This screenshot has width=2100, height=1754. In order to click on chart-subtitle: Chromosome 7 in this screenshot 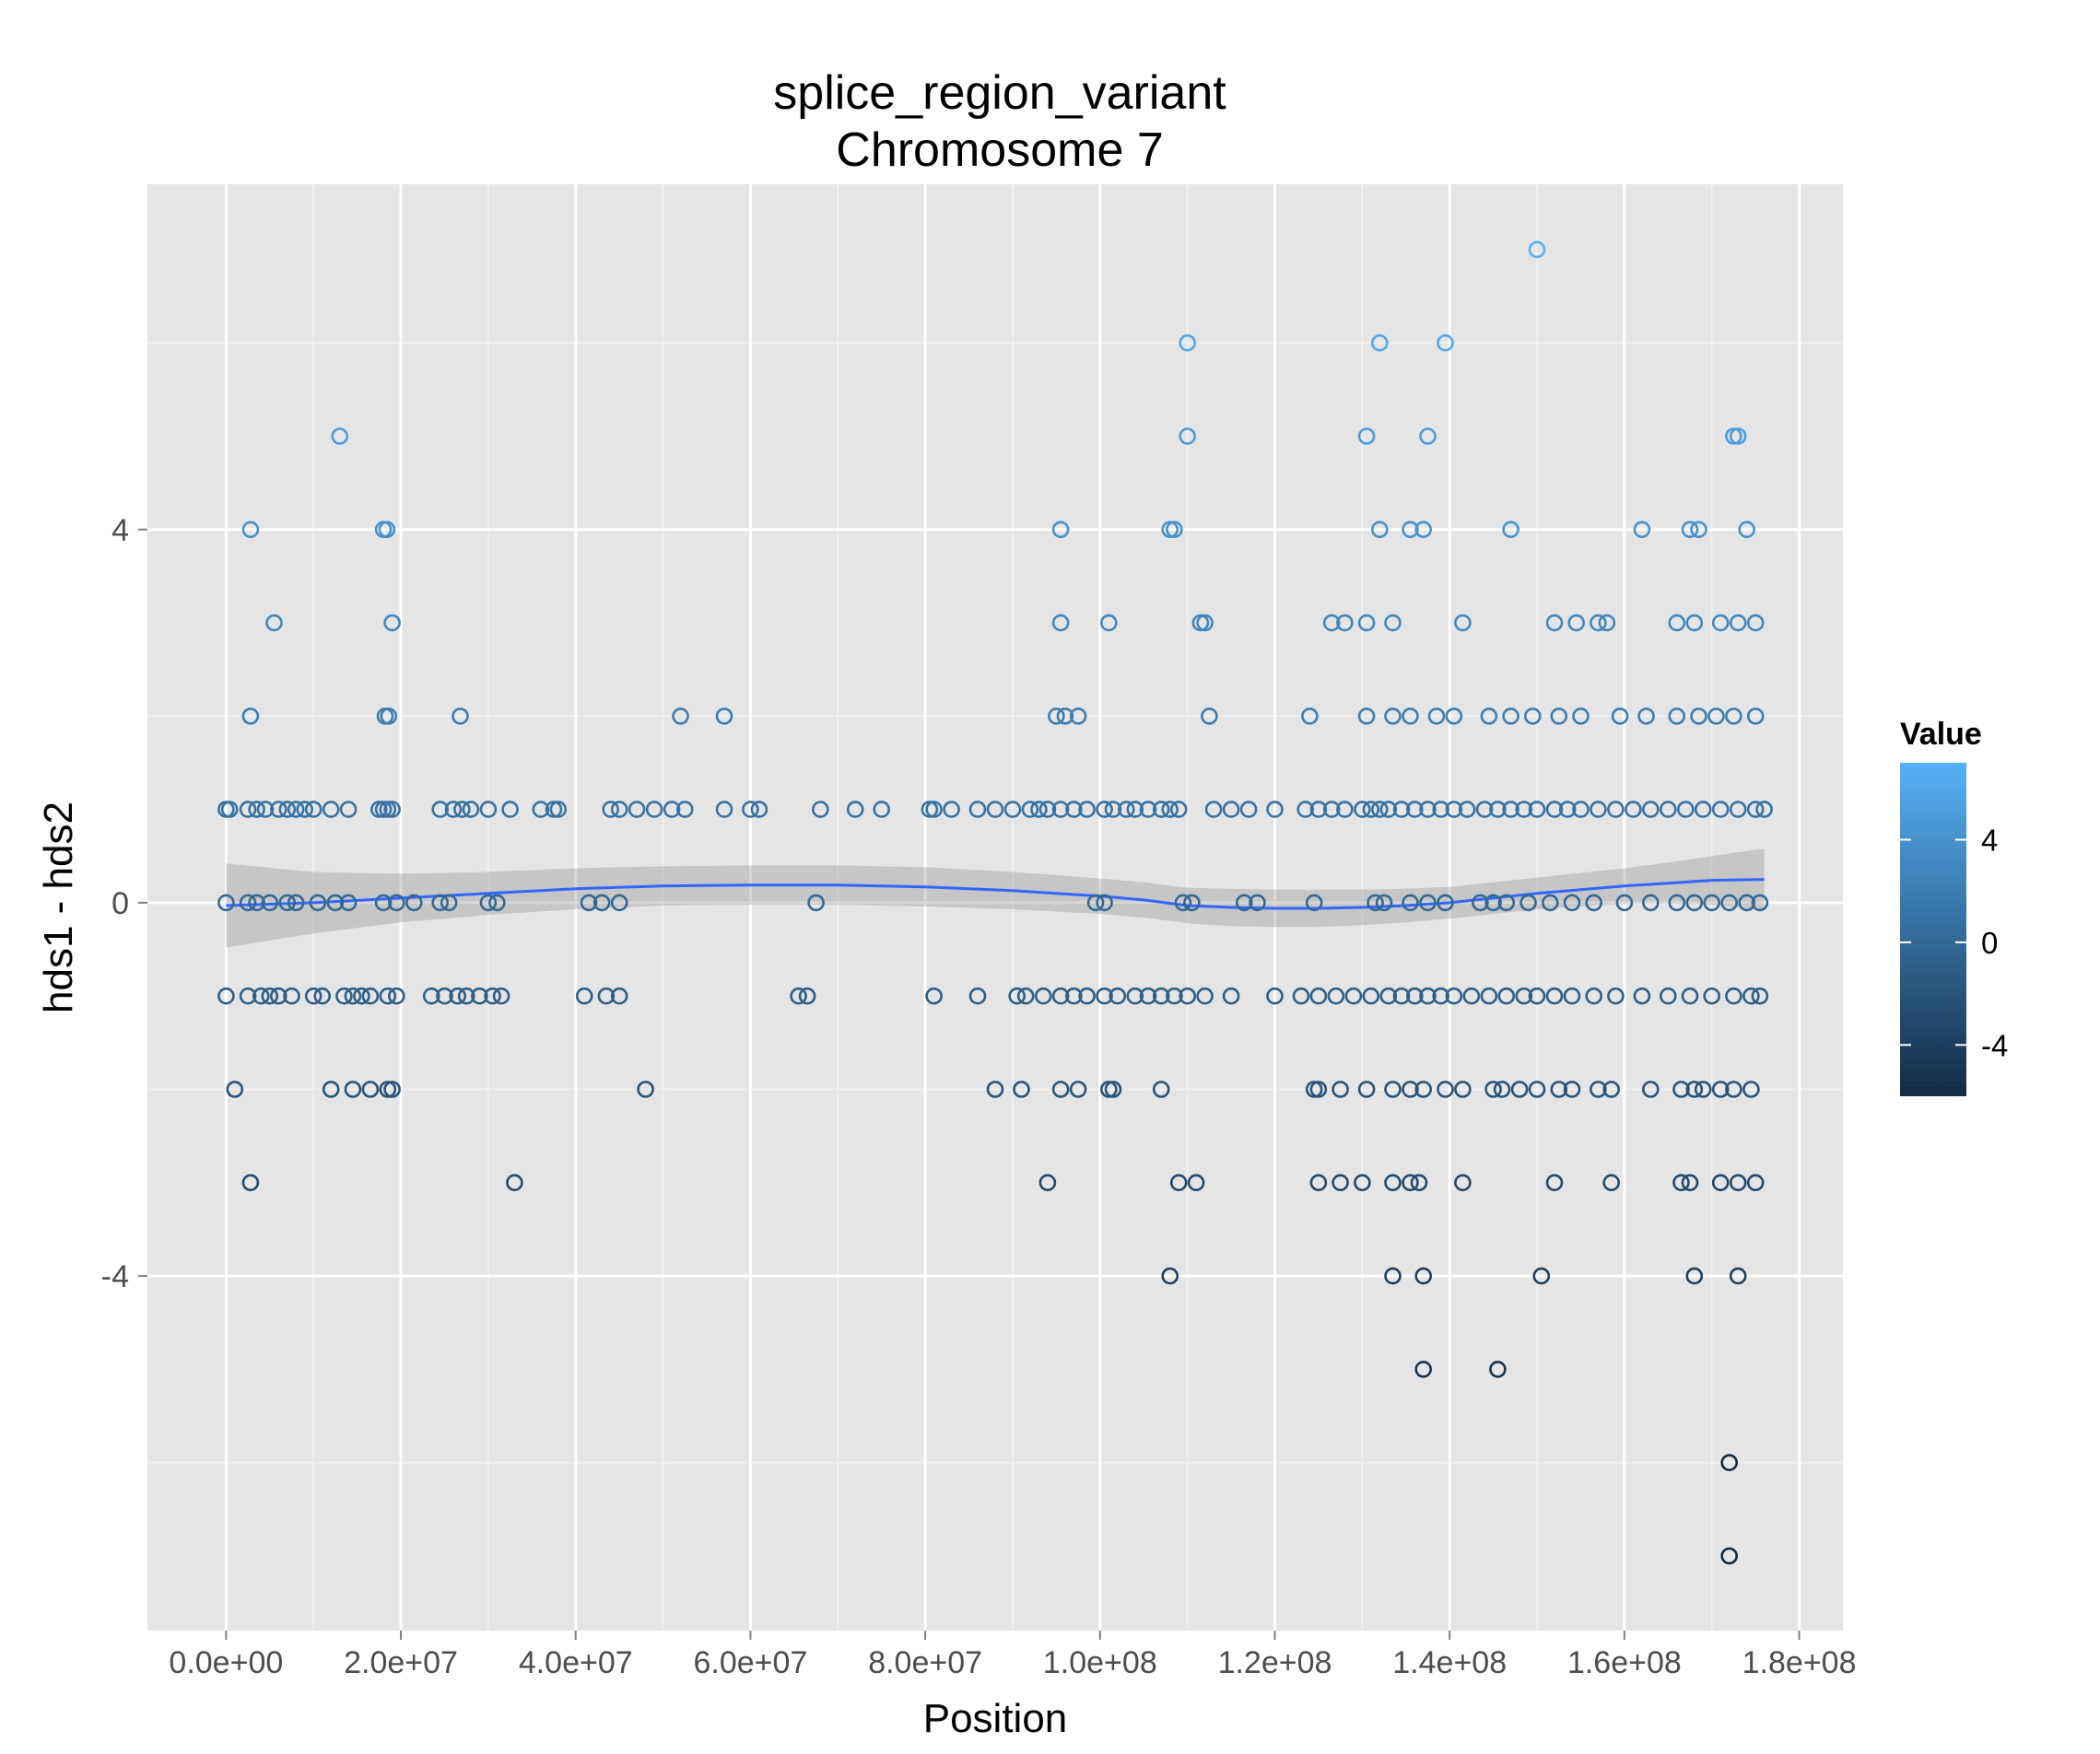, I will do `click(1000, 150)`.